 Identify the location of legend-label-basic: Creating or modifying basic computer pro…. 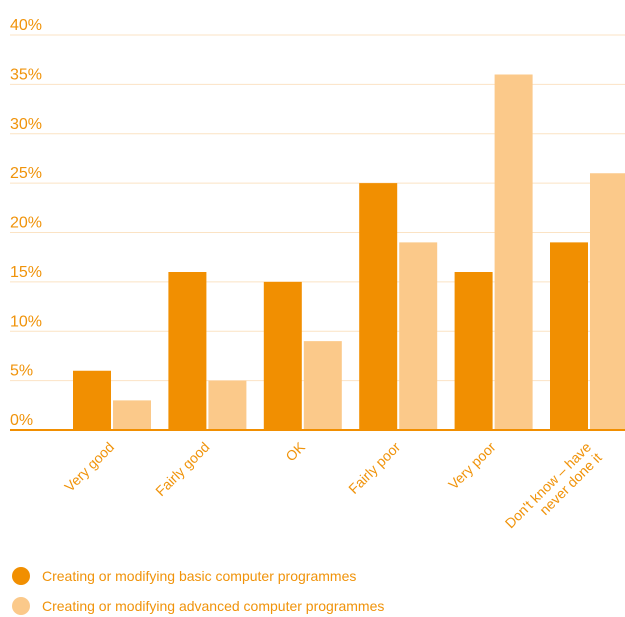
(199, 576).